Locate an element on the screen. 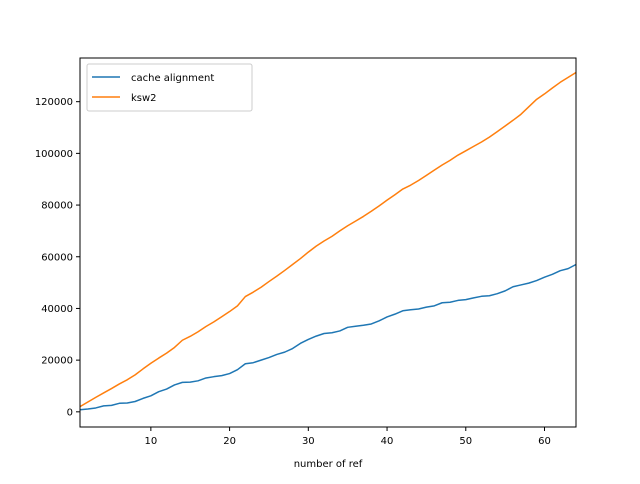 The image size is (640, 484). y-tick-label: 120000 is located at coordinates (54, 102).